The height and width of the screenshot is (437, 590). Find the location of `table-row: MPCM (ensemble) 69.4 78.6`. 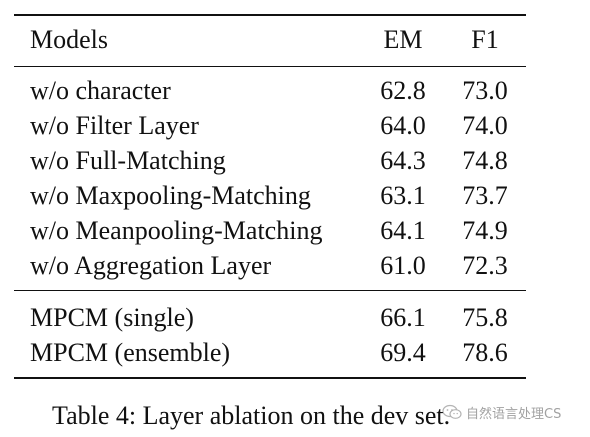

table-row: MPCM (ensemble) 69.4 78.6 is located at coordinates (270, 352).